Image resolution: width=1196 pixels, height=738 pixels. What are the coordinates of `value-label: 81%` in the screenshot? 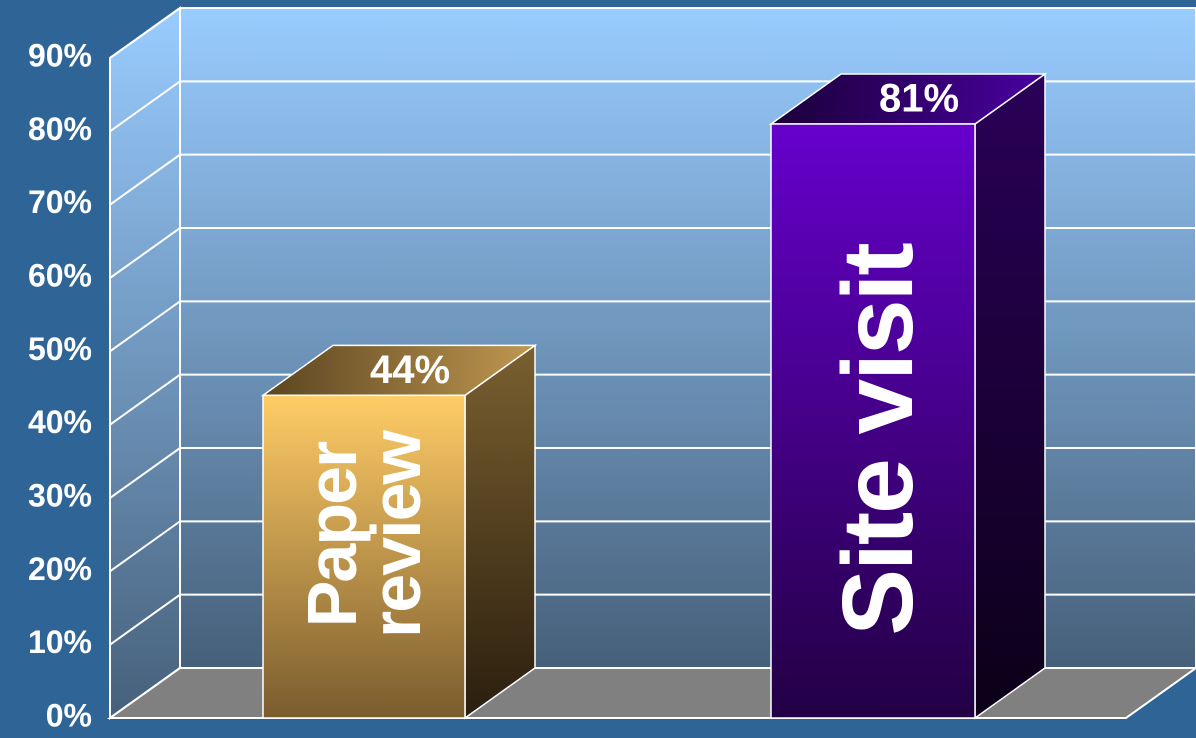 It's located at (919, 99).